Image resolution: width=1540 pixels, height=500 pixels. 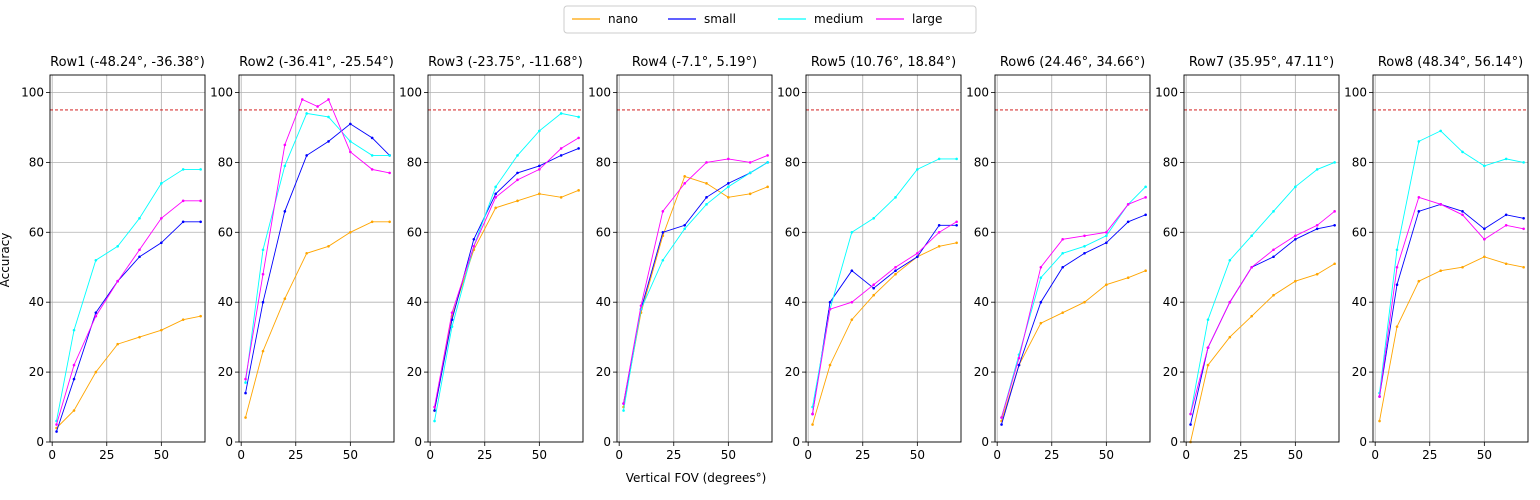 What do you see at coordinates (506, 267) in the screenshot?
I see `series-line-medium` at bounding box center [506, 267].